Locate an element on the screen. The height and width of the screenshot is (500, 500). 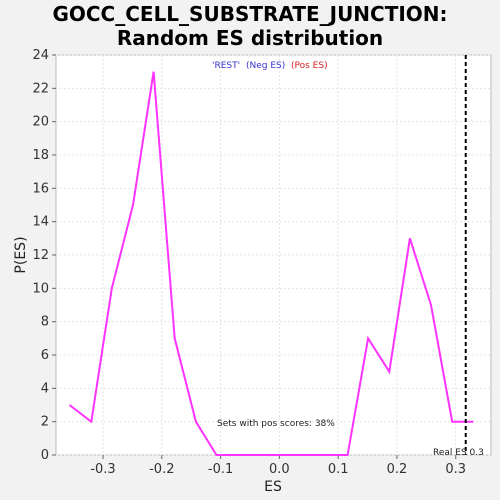
y-tick-label: 10 is located at coordinates (40, 288).